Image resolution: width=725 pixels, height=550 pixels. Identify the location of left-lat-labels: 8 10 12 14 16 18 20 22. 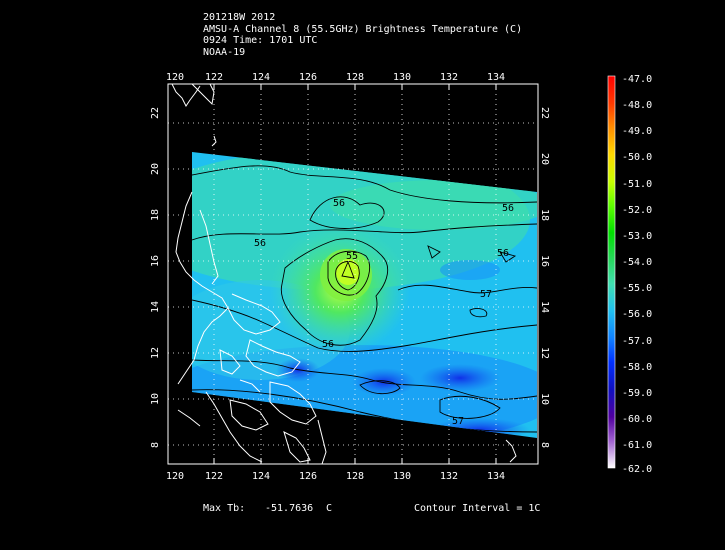
(155, 277).